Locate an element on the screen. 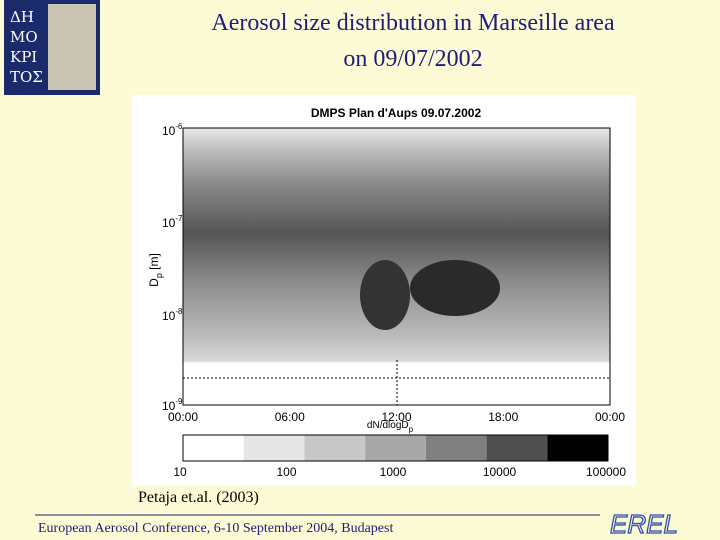 The width and height of the screenshot is (720, 540). x-tick-label: 18:00 is located at coordinates (503, 417).